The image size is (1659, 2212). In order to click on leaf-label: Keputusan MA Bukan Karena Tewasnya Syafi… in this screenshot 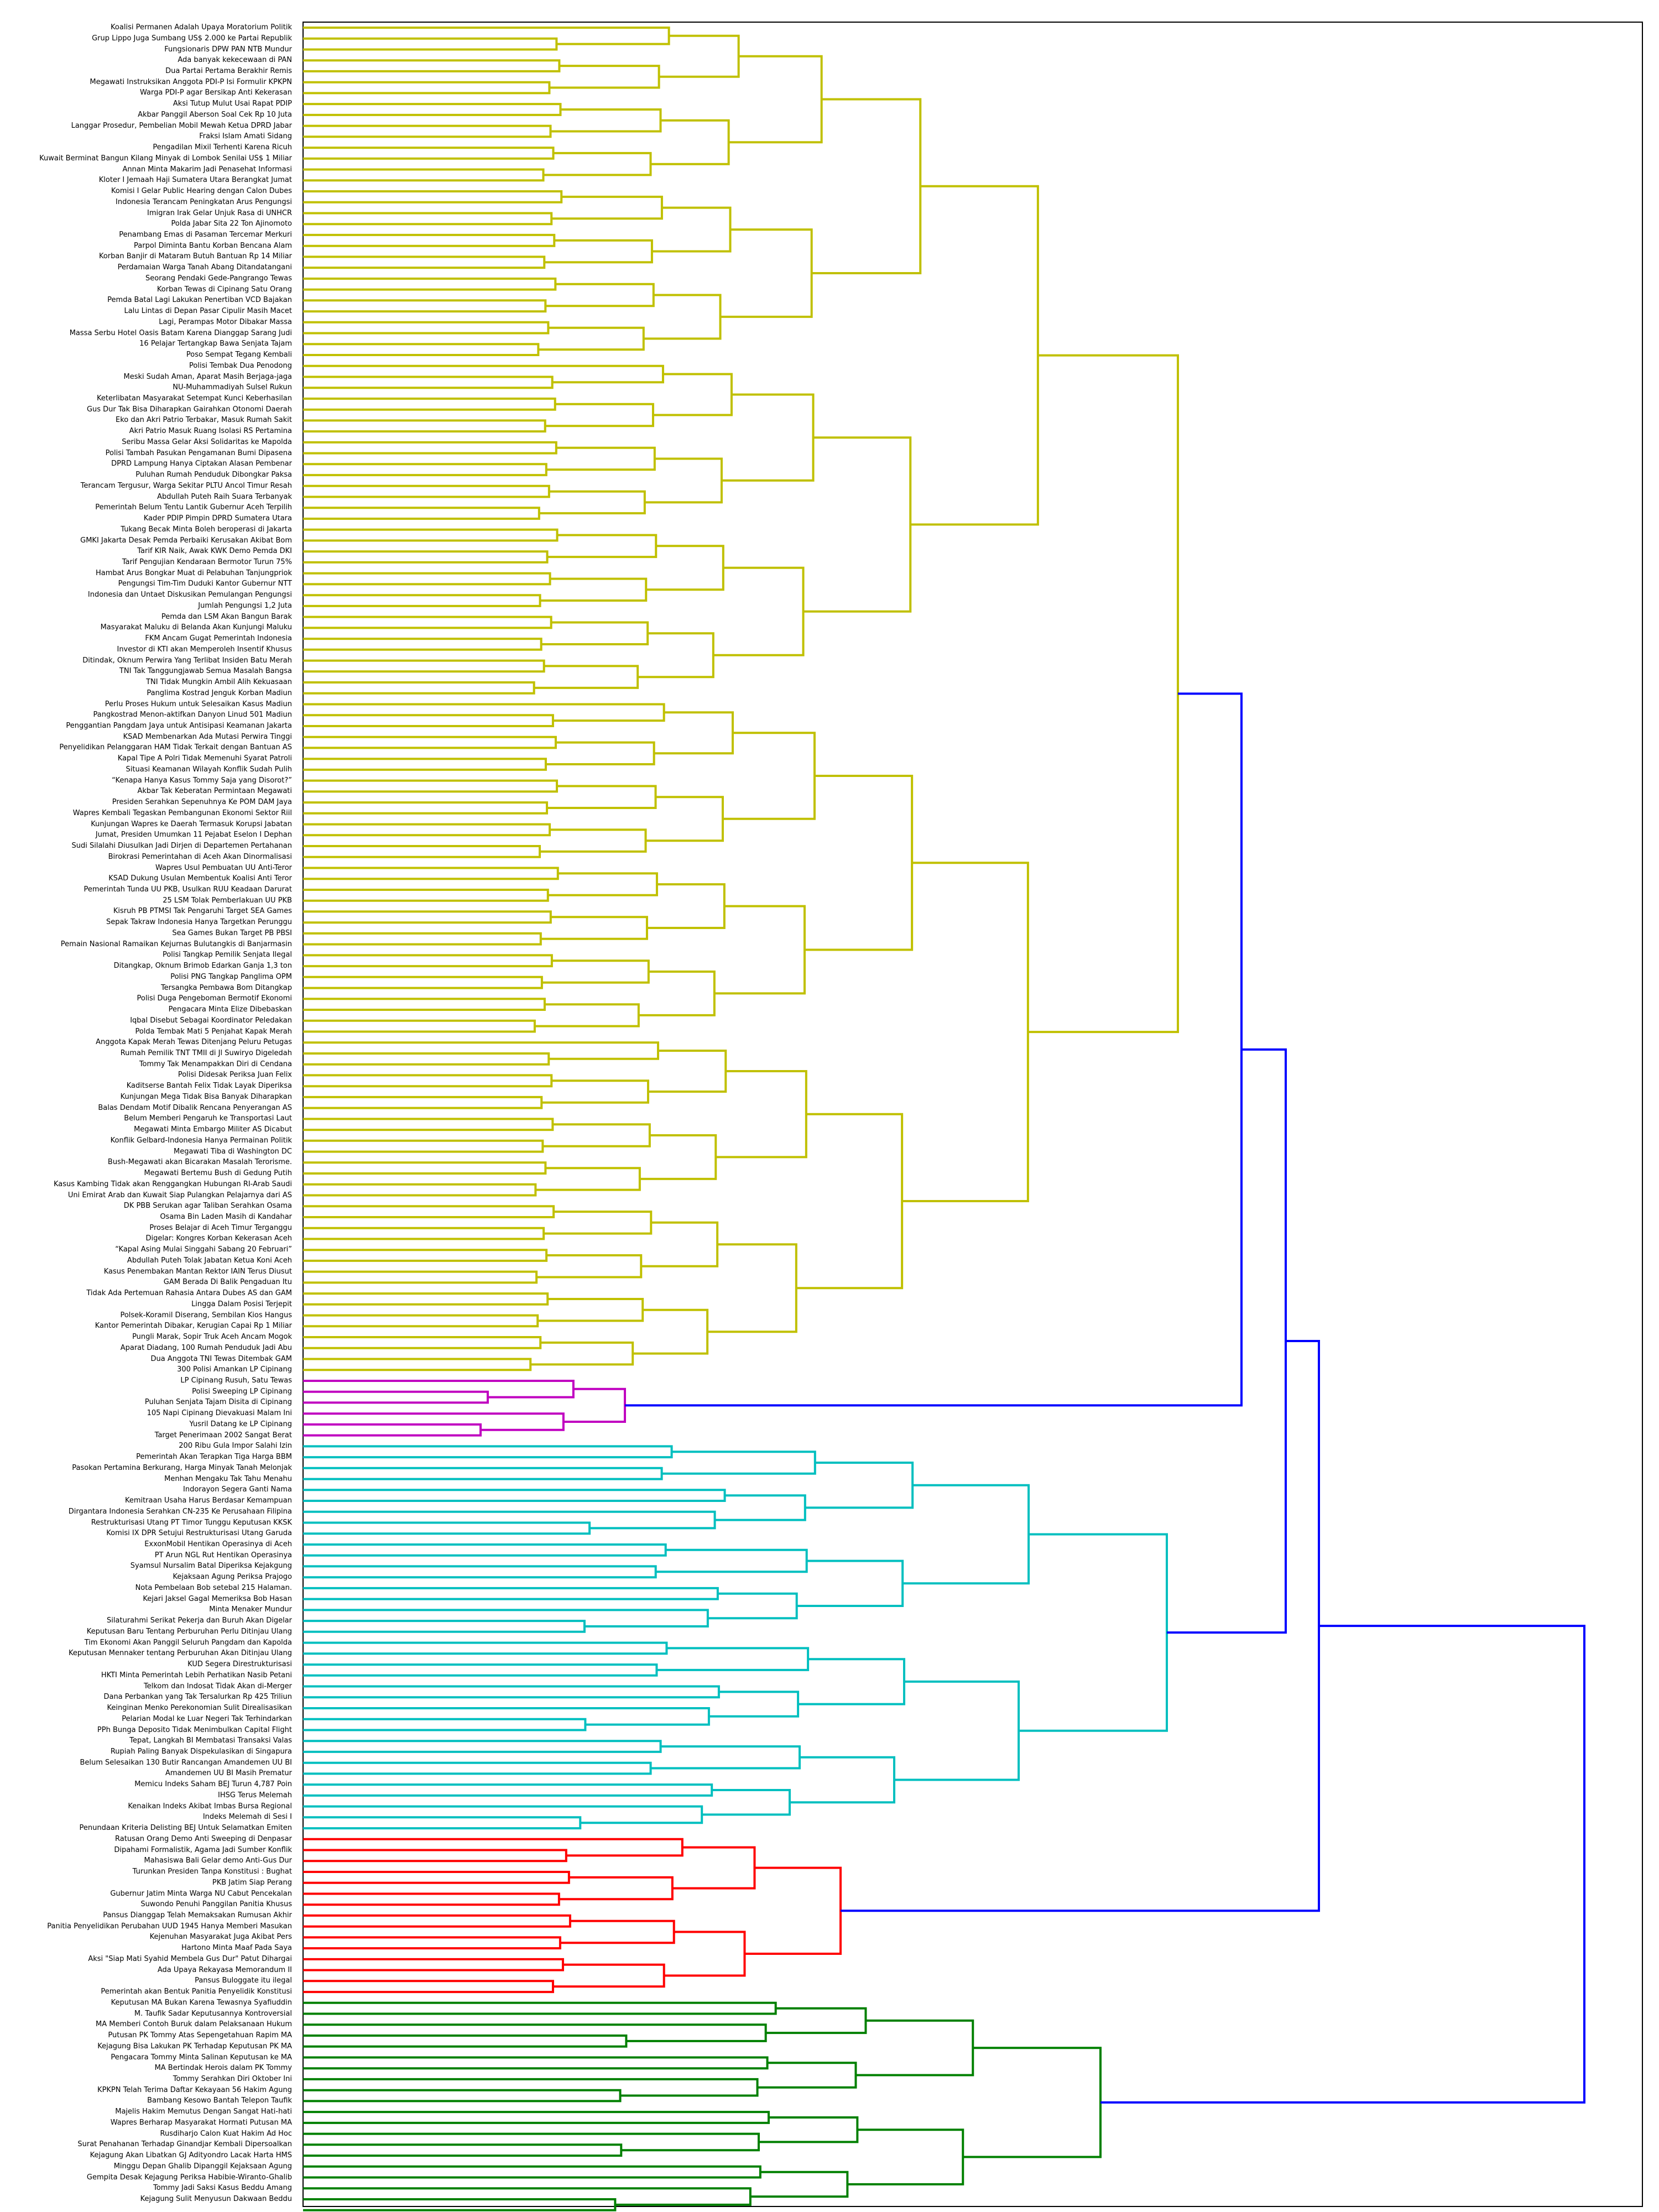, I will do `click(202, 2003)`.